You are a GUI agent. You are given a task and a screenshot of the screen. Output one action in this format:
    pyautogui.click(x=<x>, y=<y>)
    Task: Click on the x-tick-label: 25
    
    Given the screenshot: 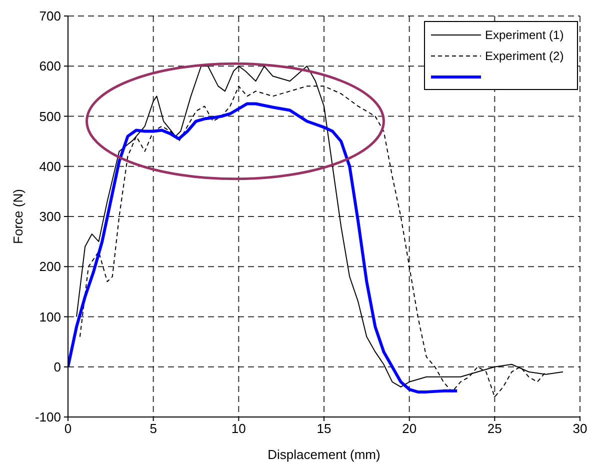 What is the action you would take?
    pyautogui.click(x=494, y=428)
    